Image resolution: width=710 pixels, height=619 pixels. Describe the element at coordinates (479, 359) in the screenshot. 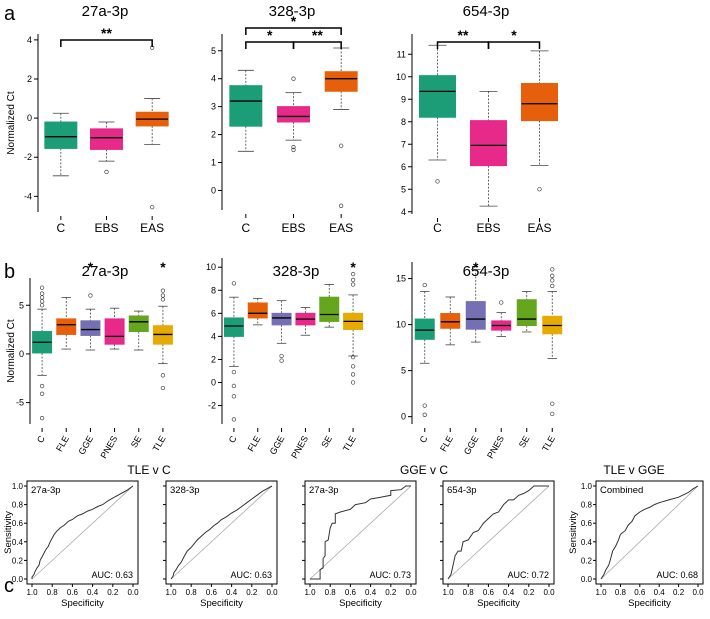

I see `boxplot-b3: 654-3p 0 5 10 15 C FLE GGE PNES SE TLE *` at that location.